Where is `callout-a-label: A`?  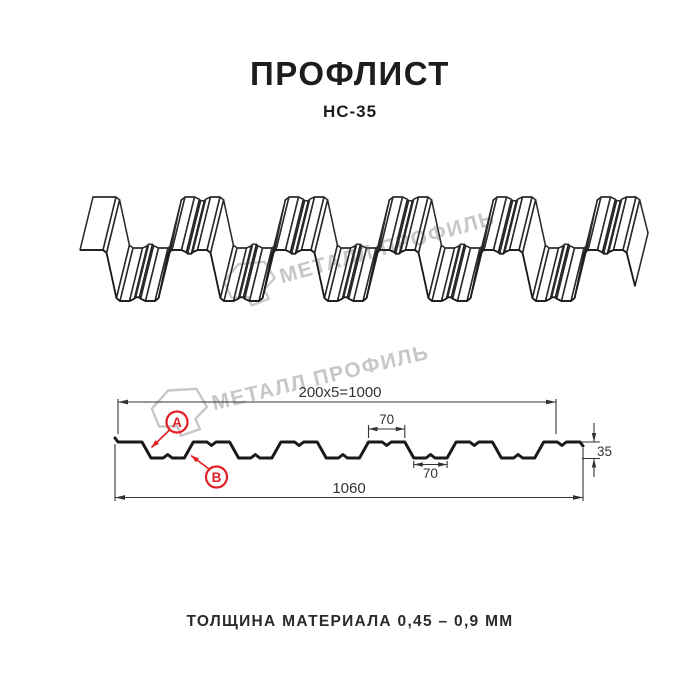
callout-a-label: A is located at coordinates (177, 422).